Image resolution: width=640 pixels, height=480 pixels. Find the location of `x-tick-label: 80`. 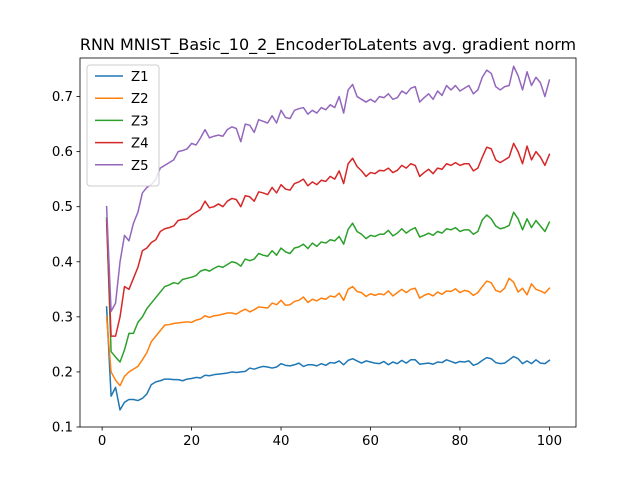

x-tick-label: 80 is located at coordinates (459, 441).